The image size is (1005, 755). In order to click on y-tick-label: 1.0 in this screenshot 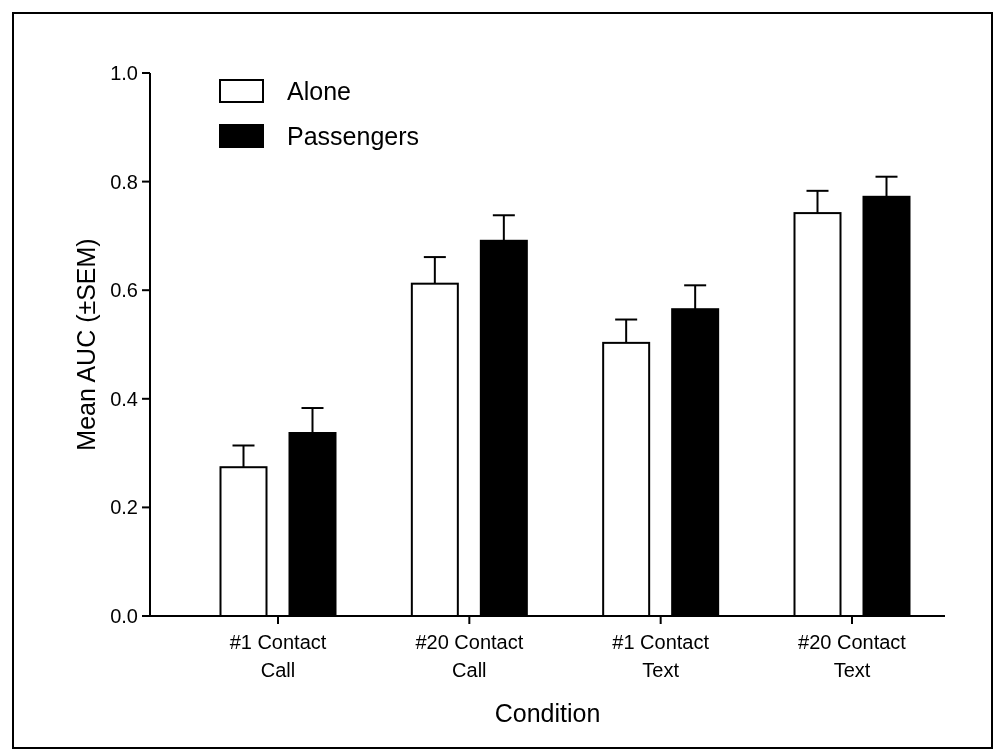, I will do `click(124, 73)`.